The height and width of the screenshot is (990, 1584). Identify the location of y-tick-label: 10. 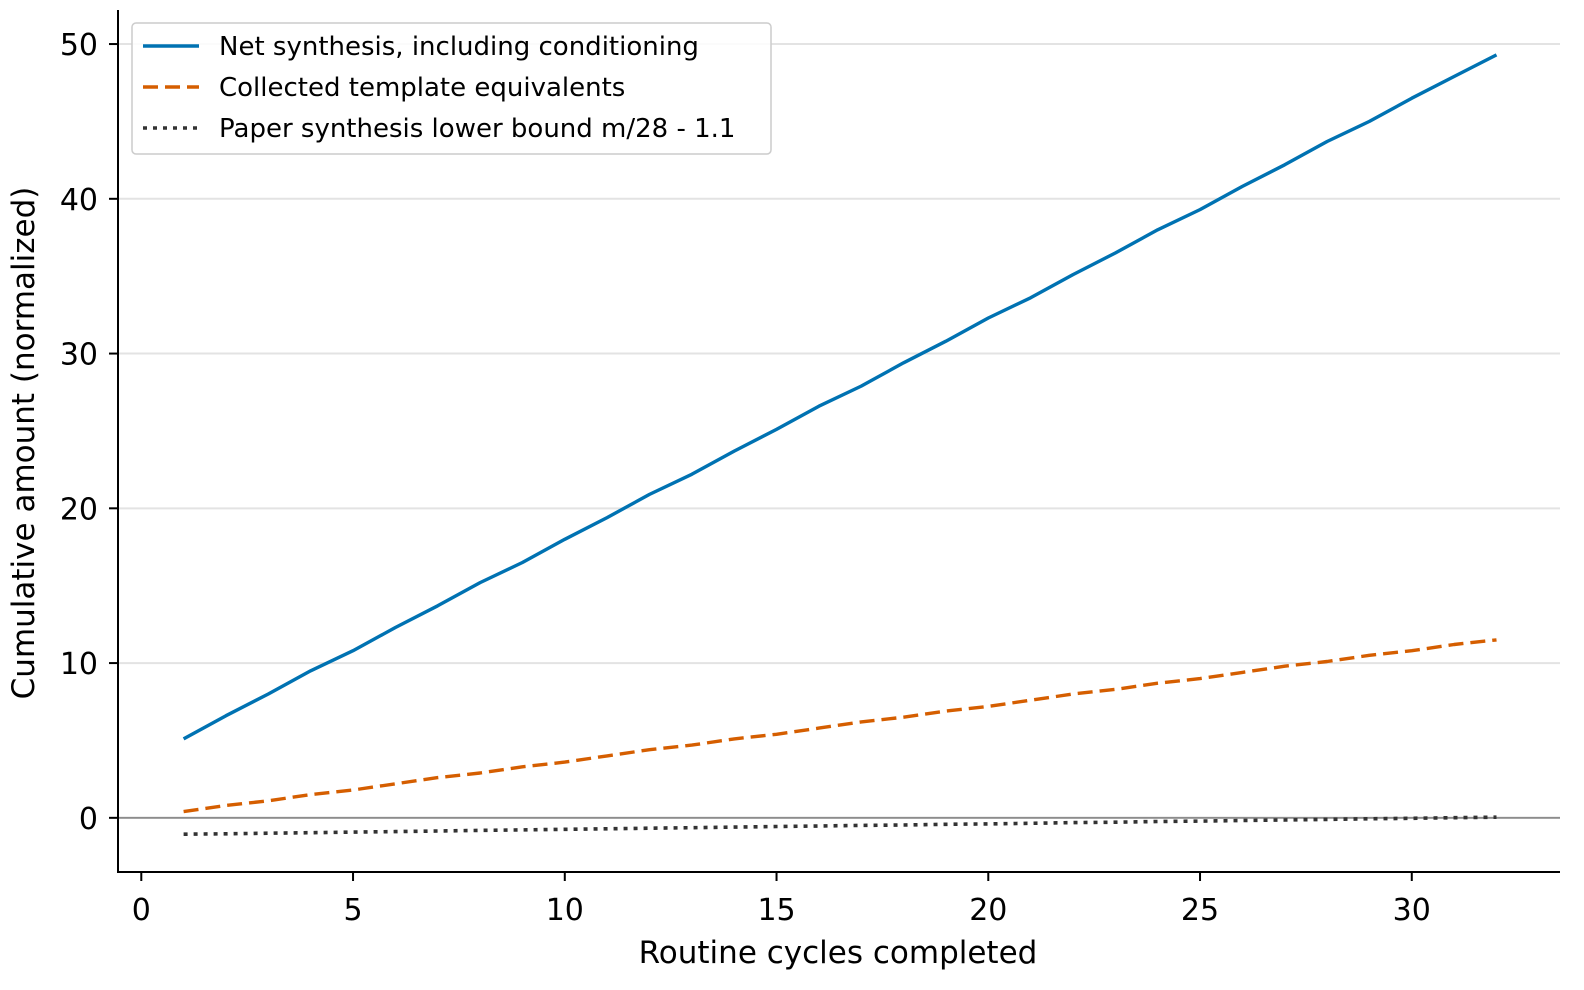
(79, 664).